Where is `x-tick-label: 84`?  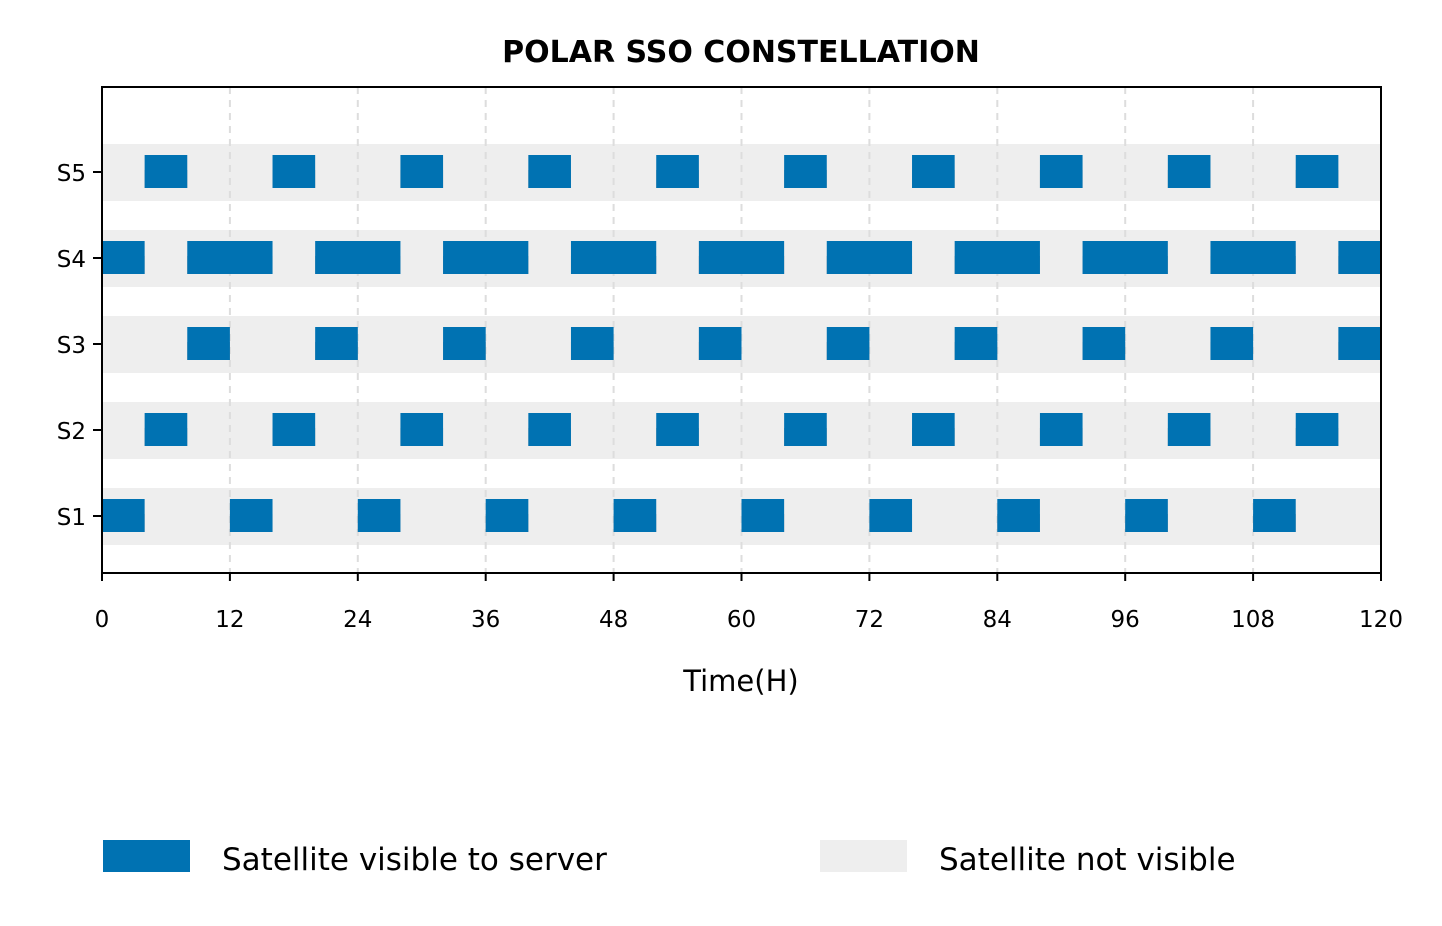
x-tick-label: 84 is located at coordinates (997, 620).